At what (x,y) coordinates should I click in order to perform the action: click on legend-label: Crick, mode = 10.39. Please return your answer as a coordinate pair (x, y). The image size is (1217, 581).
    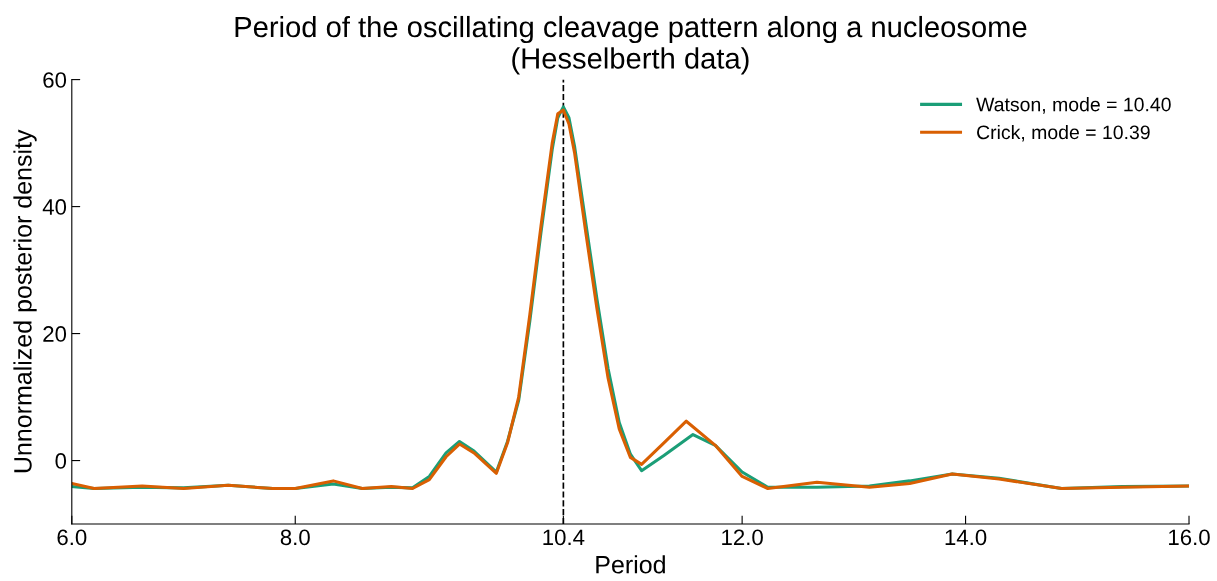
    Looking at the image, I should click on (1063, 133).